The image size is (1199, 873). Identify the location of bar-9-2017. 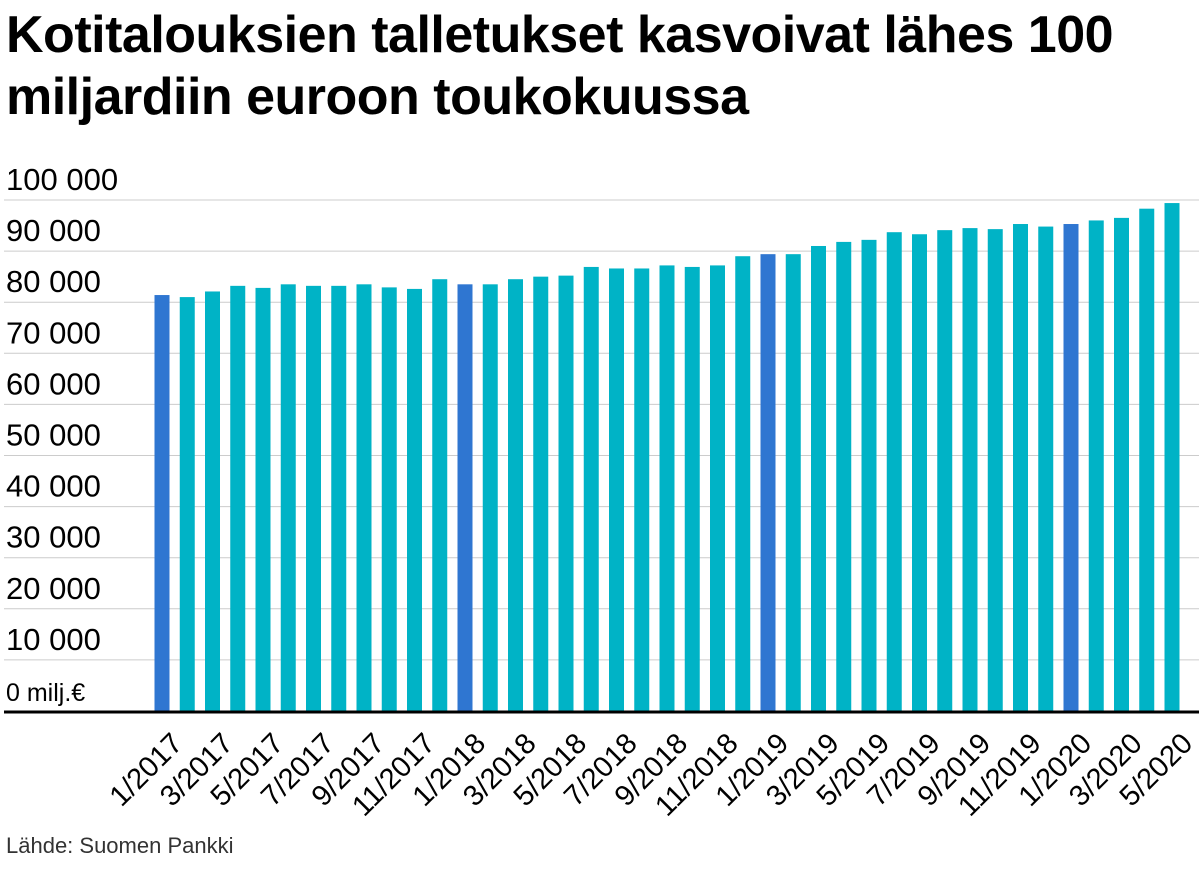
(364, 497).